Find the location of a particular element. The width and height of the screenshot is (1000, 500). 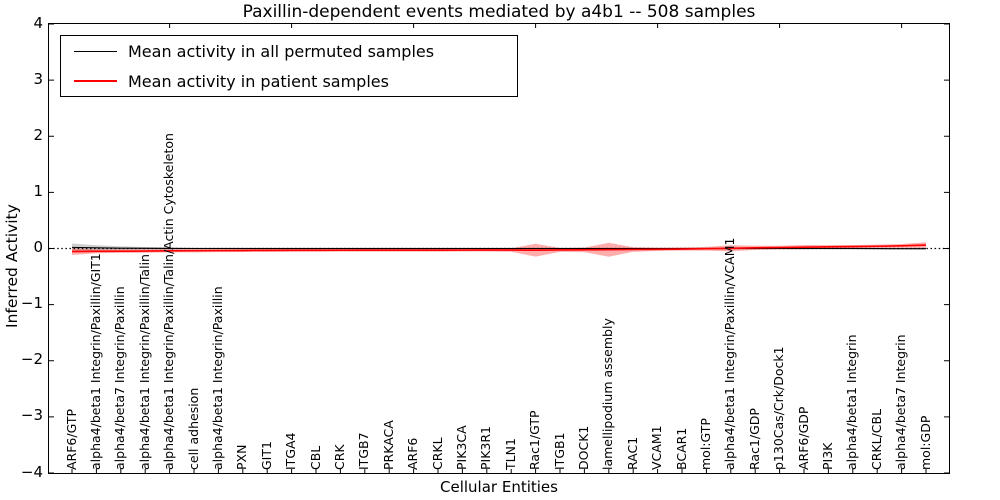

legend-entry-patient: Mean activity in patient samples is located at coordinates (289, 81).